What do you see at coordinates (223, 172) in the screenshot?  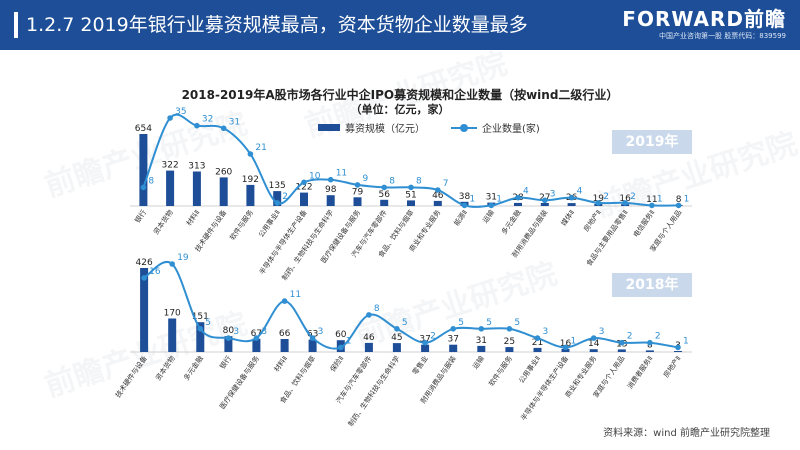 I see `bar-label-2019-3: 260` at bounding box center [223, 172].